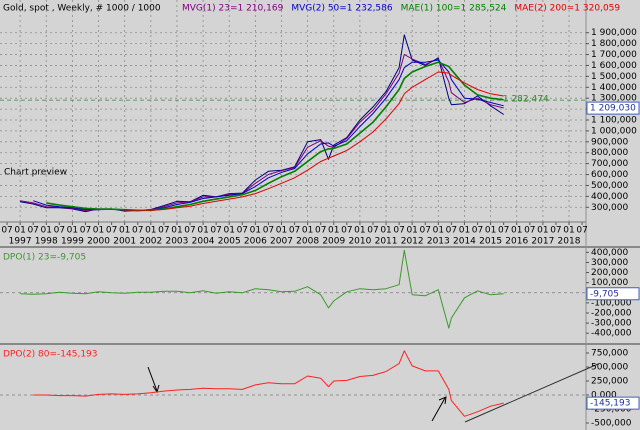 This screenshot has width=640, height=430. What do you see at coordinates (44, 258) in the screenshot?
I see `panel-title: DPO(1) 23=-9,705` at bounding box center [44, 258].